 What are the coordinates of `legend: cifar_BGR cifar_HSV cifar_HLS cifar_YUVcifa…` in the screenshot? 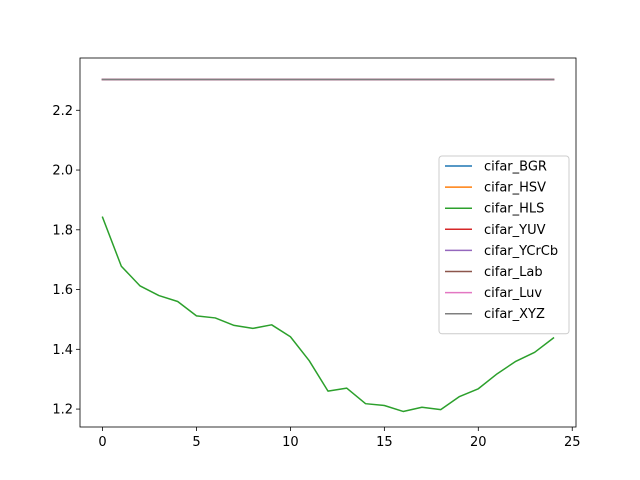 It's located at (504, 245).